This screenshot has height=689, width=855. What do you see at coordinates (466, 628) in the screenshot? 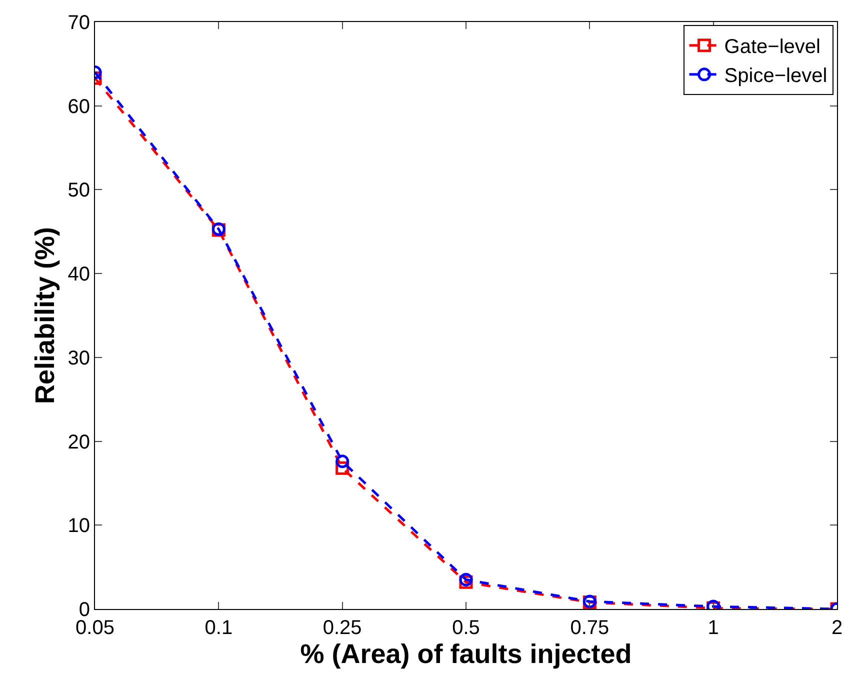
I see `x-tick-label: 0.5` at bounding box center [466, 628].